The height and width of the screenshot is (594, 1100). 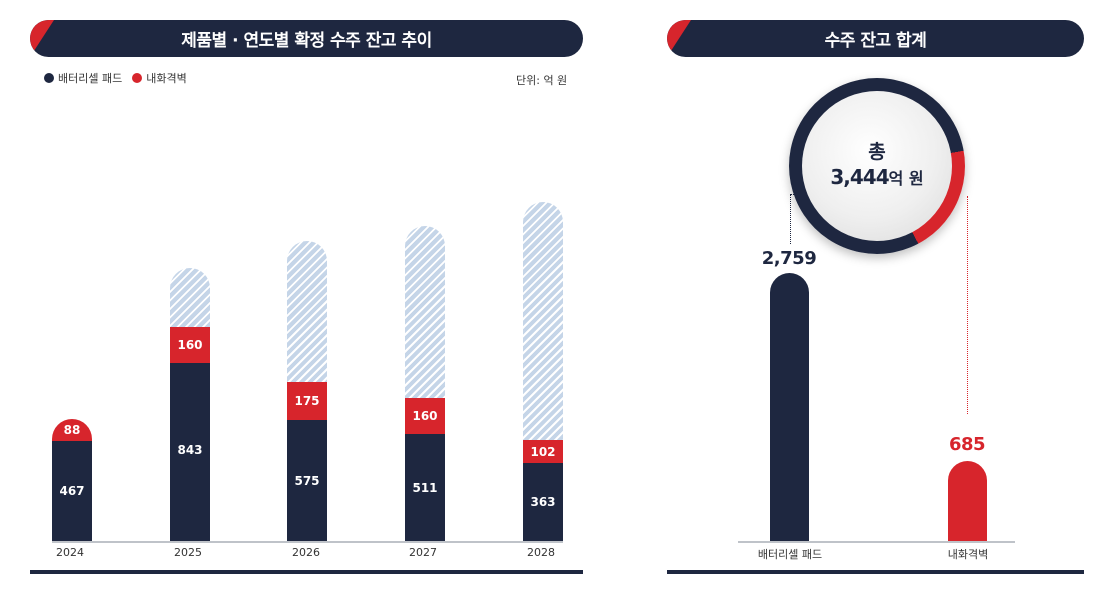 What do you see at coordinates (967, 501) in the screenshot?
I see `bar-firewall-total` at bounding box center [967, 501].